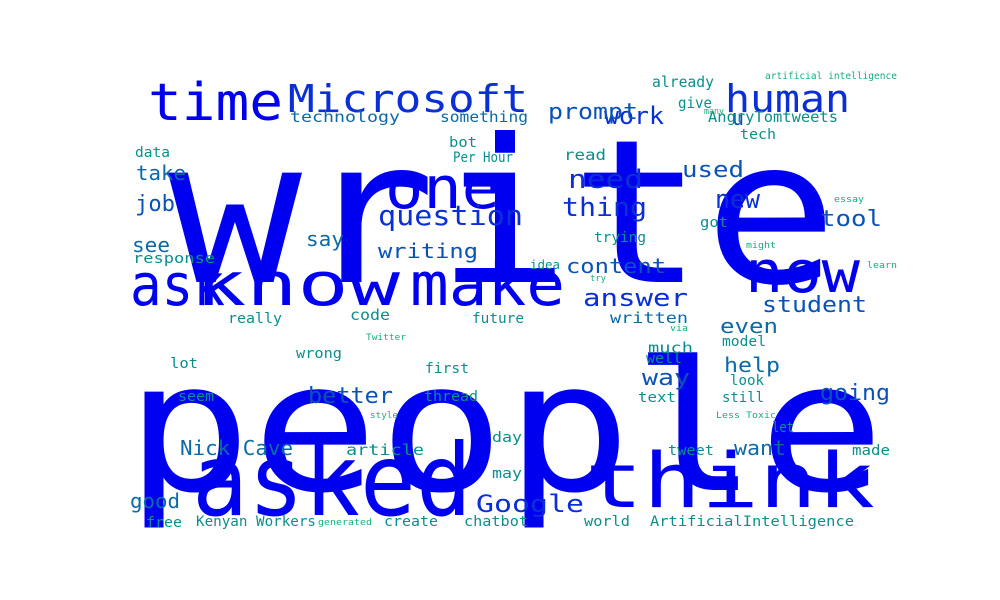  I want to click on word-try: try, so click(598, 279).